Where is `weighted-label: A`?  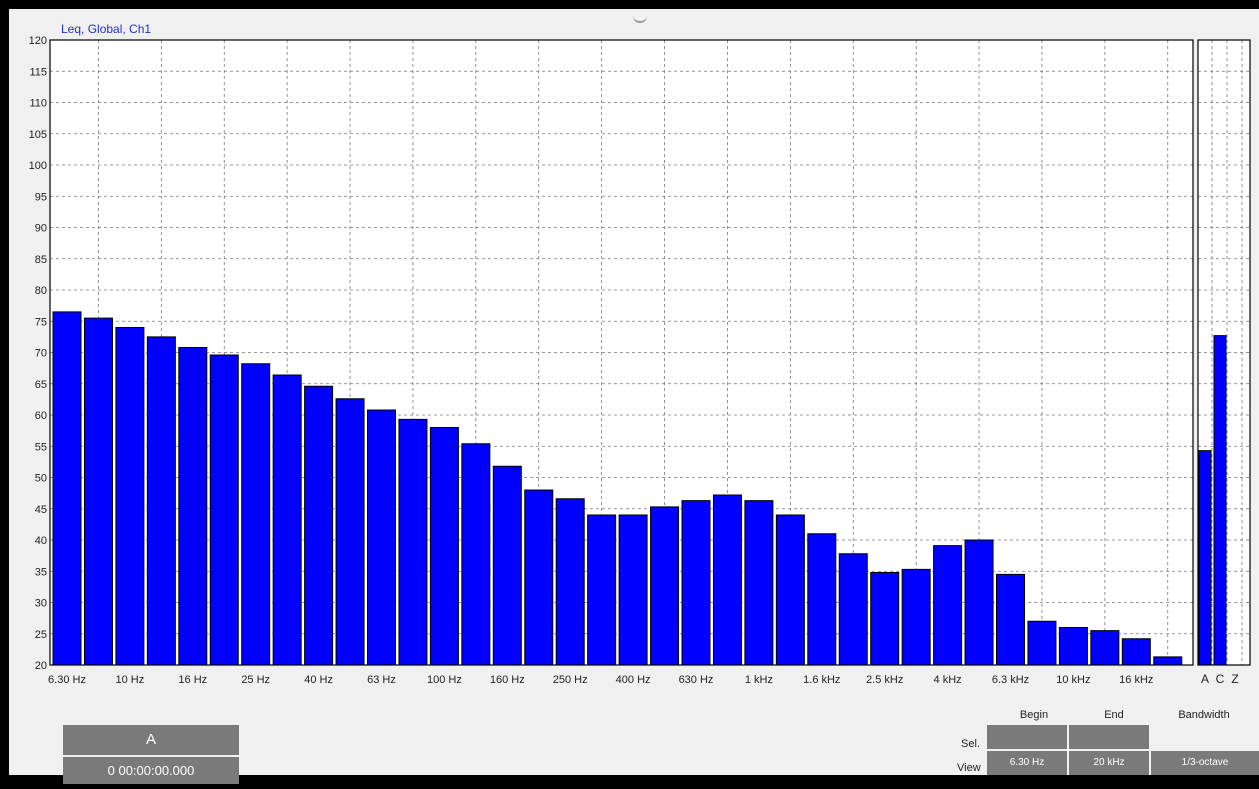
weighted-label: A is located at coordinates (1205, 679).